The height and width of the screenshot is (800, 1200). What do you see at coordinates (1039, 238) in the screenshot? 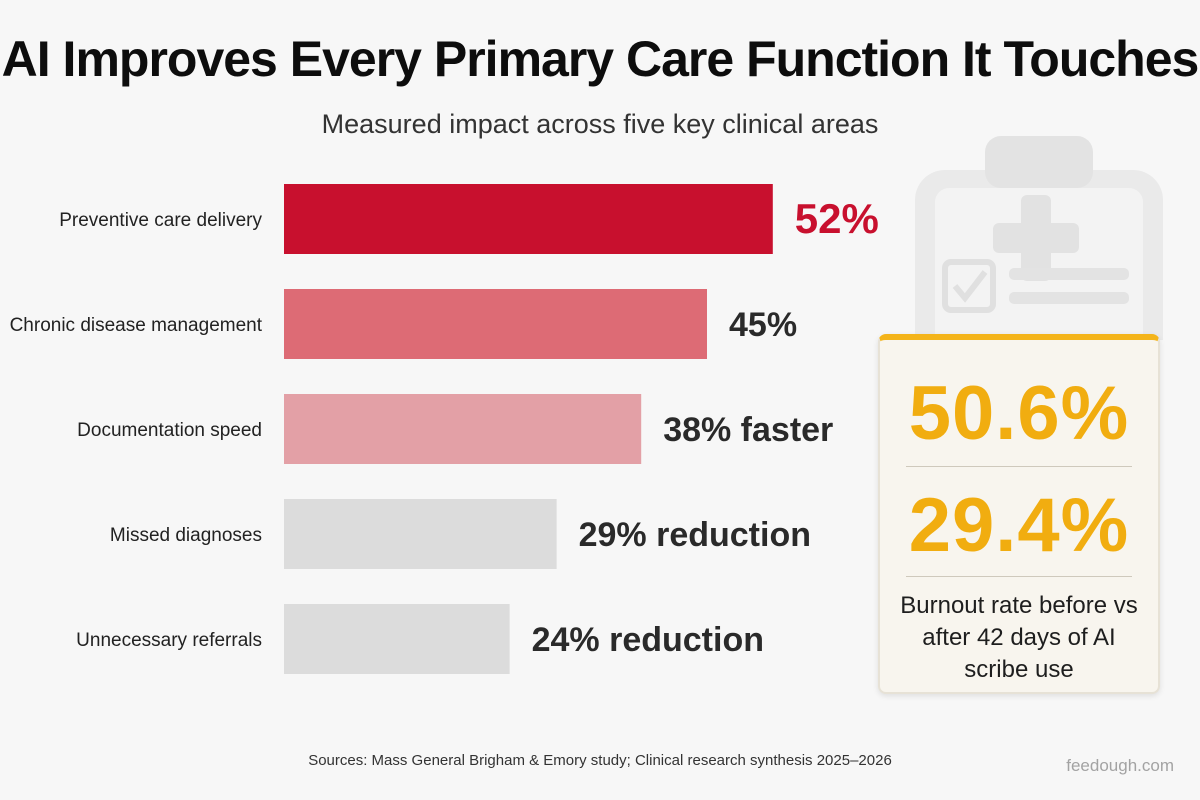
I see `clipboard-medical-icon` at bounding box center [1039, 238].